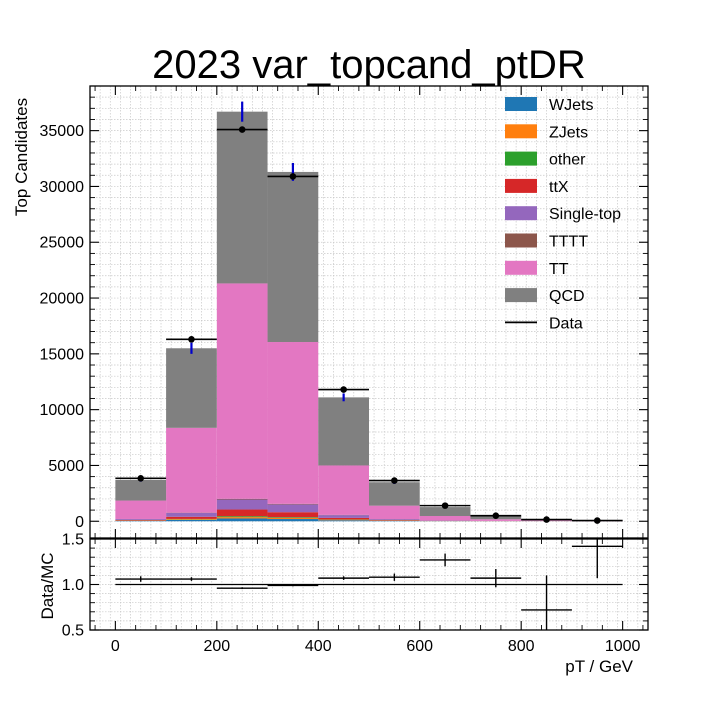 The height and width of the screenshot is (720, 720). What do you see at coordinates (66, 466) in the screenshot?
I see `y-tick-label: 5000` at bounding box center [66, 466].